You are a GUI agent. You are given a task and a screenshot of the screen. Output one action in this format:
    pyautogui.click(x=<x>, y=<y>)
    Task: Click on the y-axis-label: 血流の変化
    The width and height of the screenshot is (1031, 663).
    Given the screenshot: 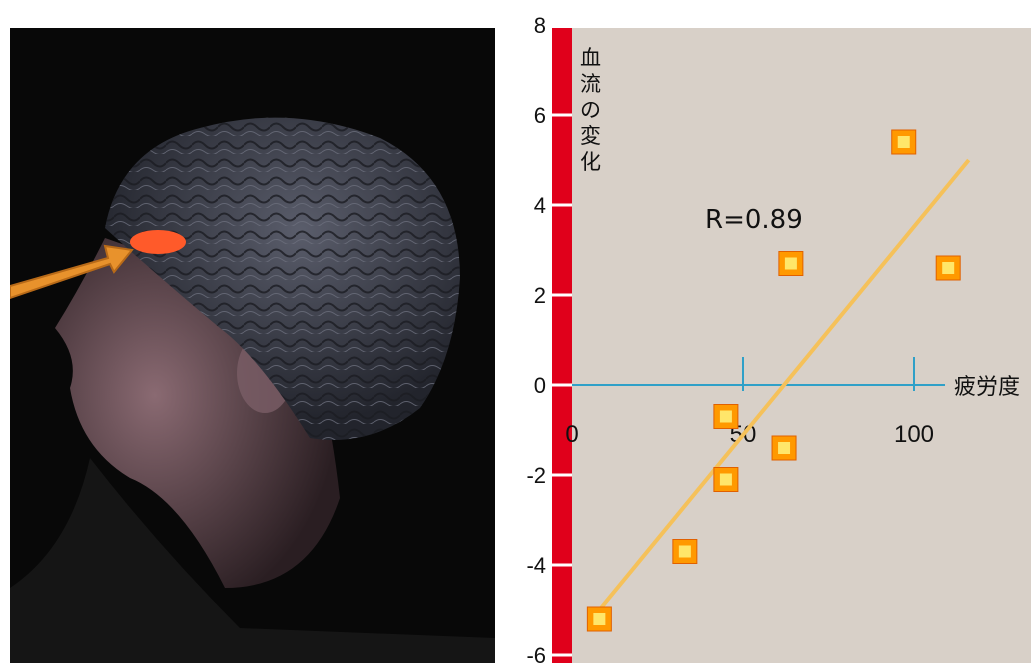 What is the action you would take?
    pyautogui.click(x=590, y=110)
    